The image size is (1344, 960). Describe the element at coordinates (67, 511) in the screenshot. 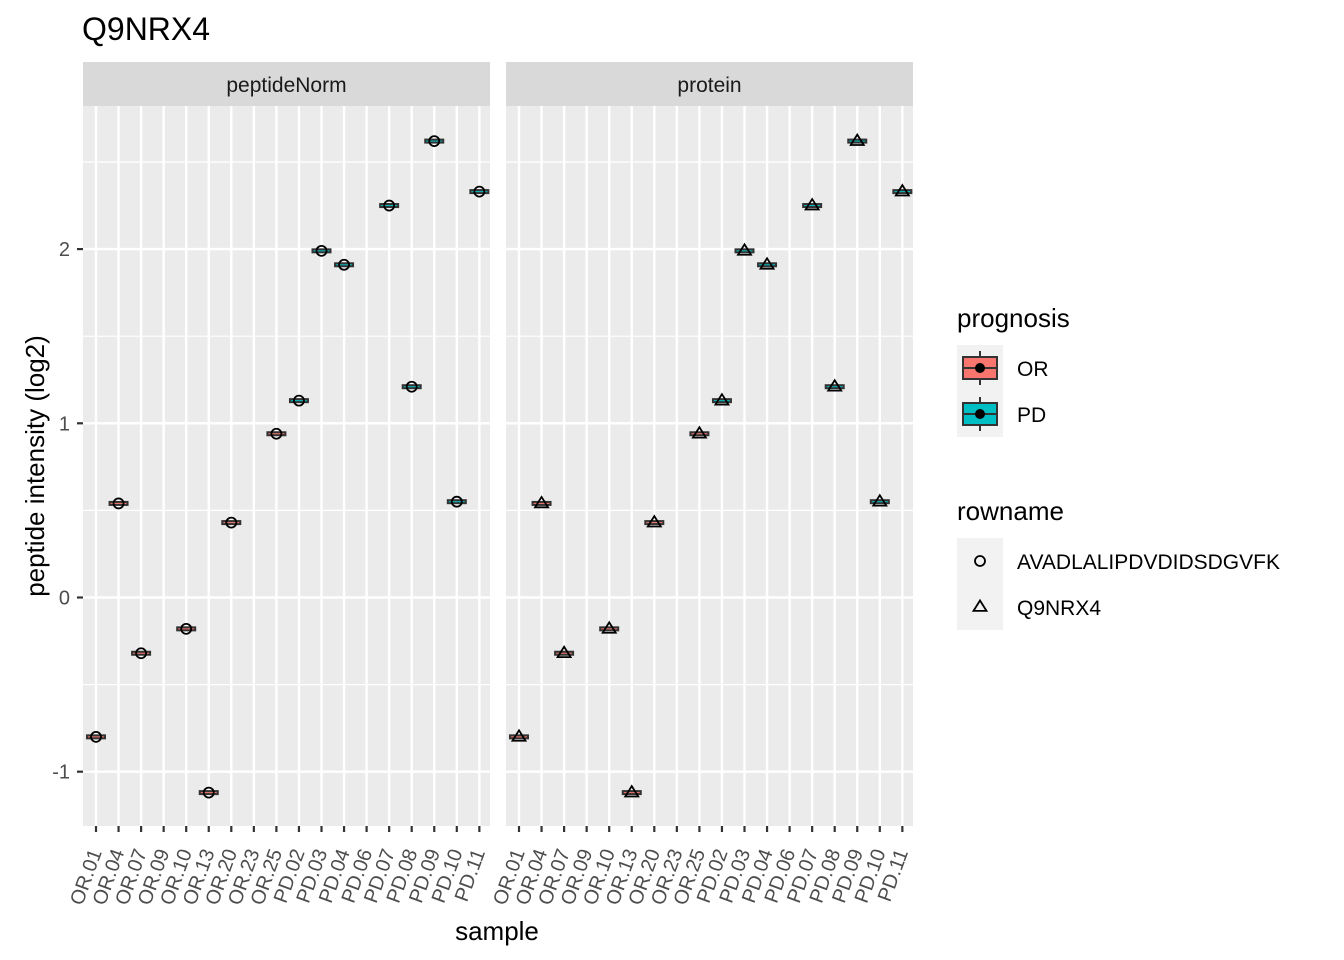

I see `y-axis: -1 0 1 2` at that location.